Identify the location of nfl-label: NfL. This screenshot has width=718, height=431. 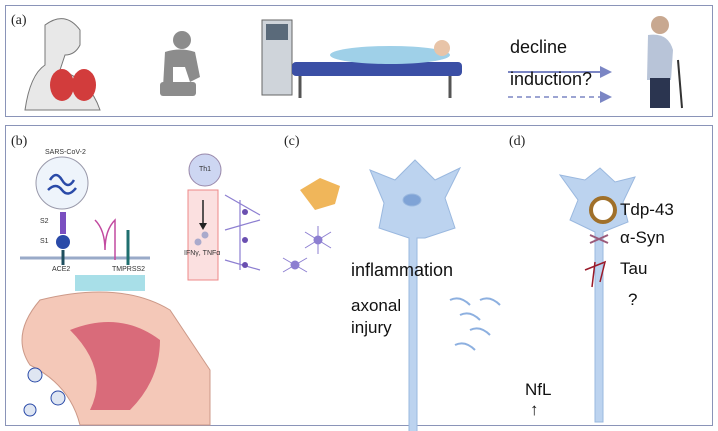
(538, 389).